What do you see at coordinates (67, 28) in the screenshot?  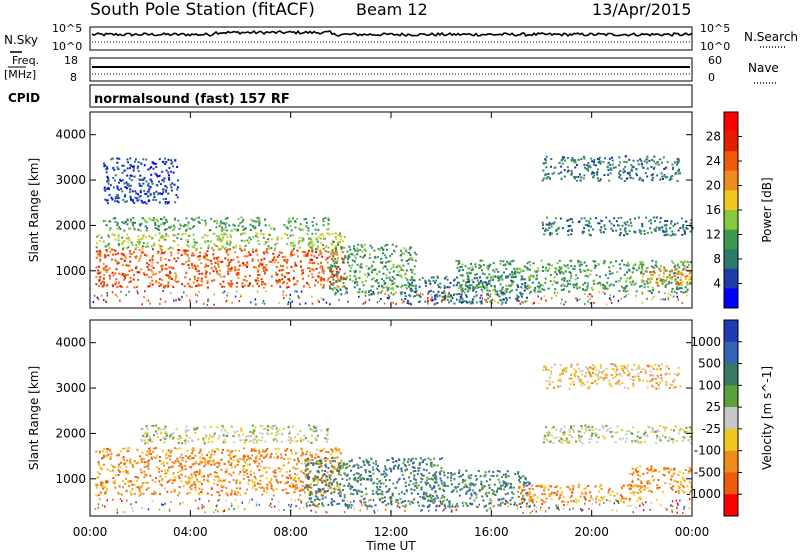 I see `nsky-tick-top: 10^5` at bounding box center [67, 28].